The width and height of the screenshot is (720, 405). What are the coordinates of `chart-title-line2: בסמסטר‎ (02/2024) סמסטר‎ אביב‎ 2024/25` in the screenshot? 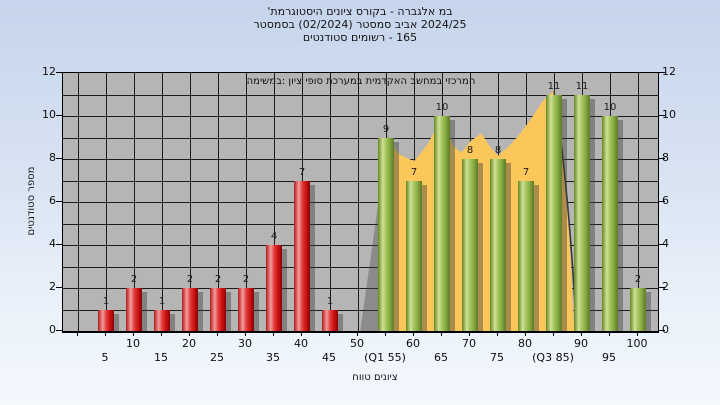 It's located at (360, 24).